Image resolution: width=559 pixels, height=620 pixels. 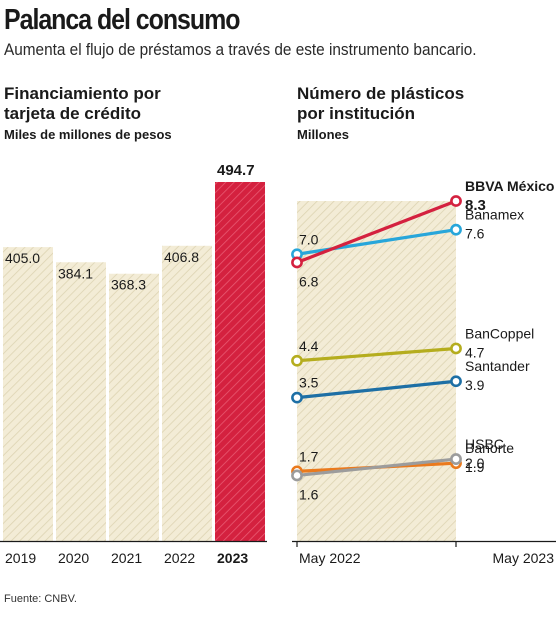 I want to click on line-tick-label-start: May 2022, so click(x=330, y=558).